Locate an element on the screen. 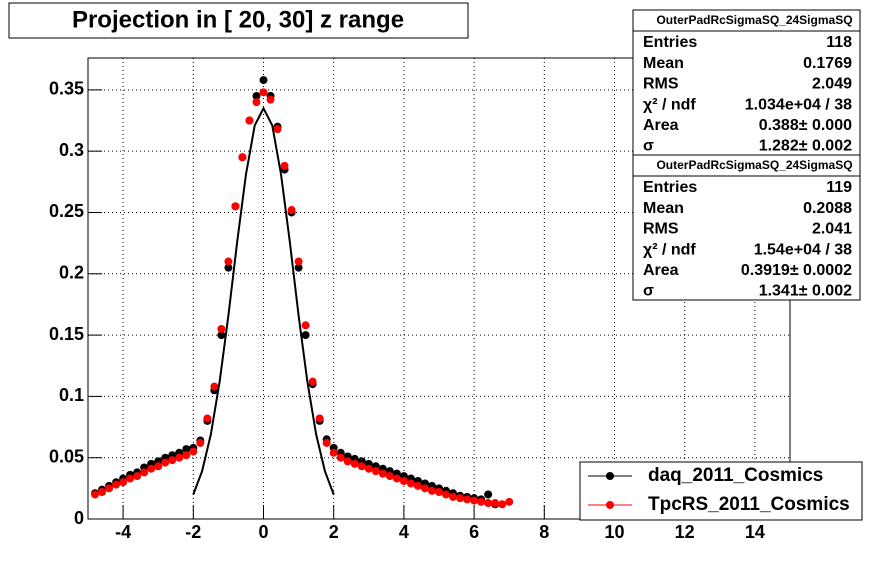  y-tick-label: 0.05 is located at coordinates (66, 456).